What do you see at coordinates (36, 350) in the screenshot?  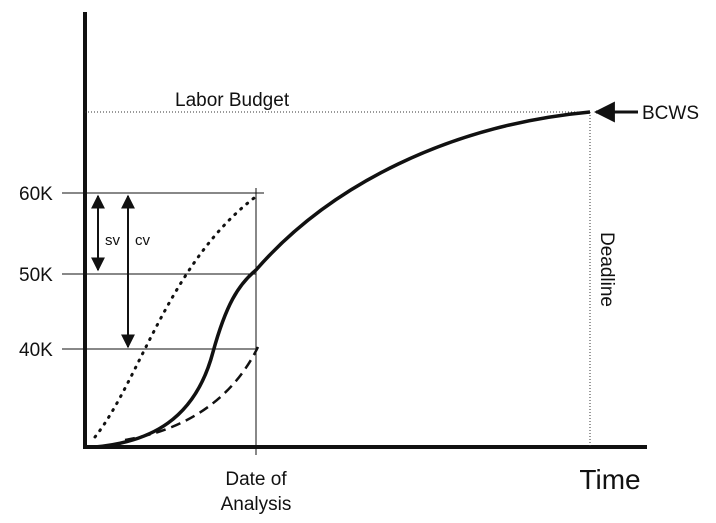 I see `y-label: 40K` at bounding box center [36, 350].